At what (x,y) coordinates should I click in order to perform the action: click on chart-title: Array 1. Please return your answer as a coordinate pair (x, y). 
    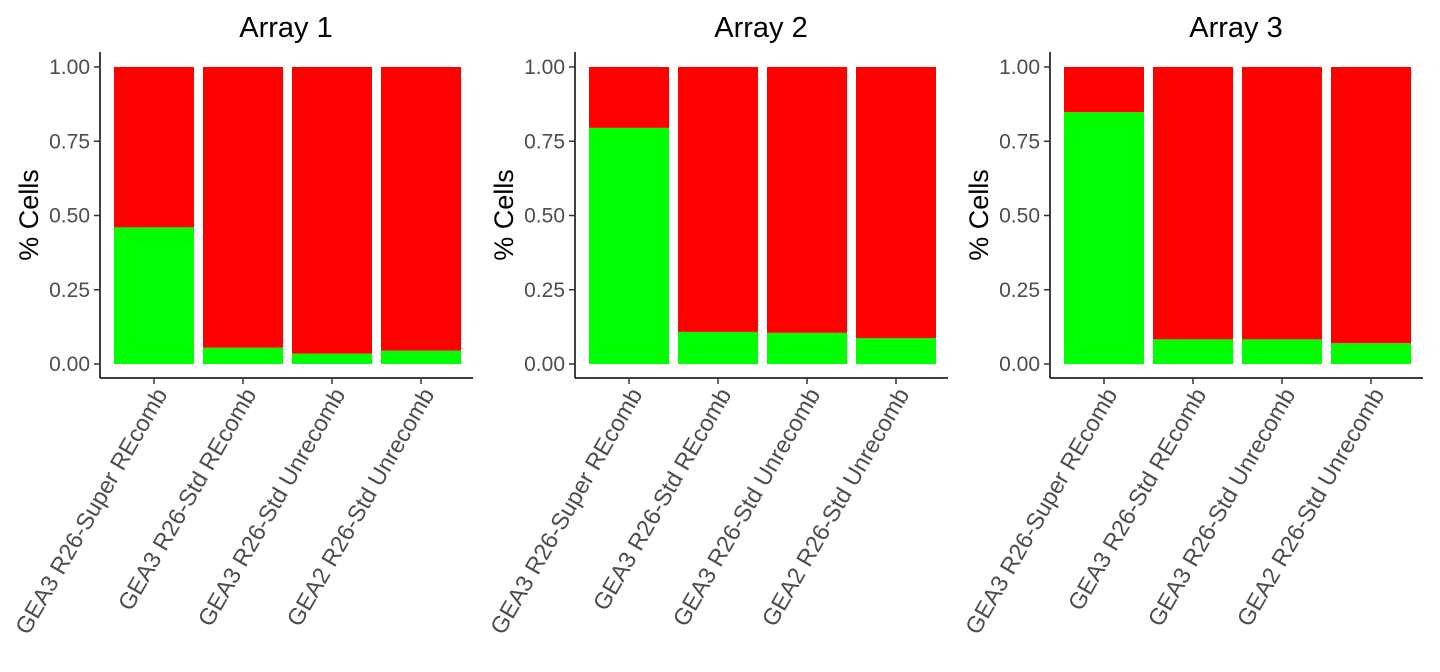
    Looking at the image, I should click on (285, 28).